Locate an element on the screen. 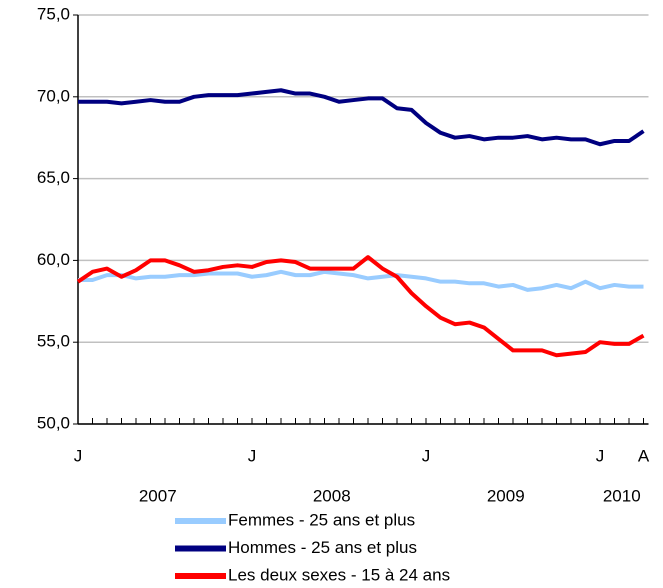 Image resolution: width=663 pixels, height=588 pixels. x-group-label: 2009 is located at coordinates (506, 495).